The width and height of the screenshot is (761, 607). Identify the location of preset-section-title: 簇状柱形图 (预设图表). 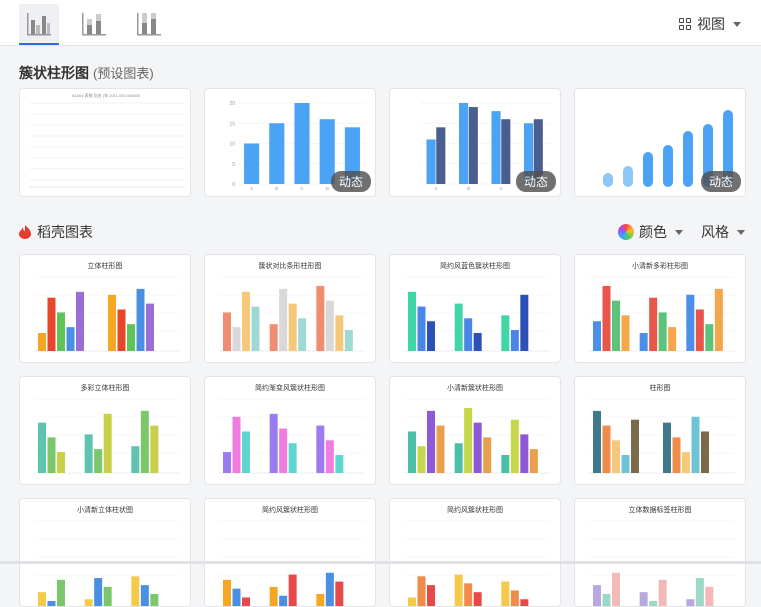
(86, 73).